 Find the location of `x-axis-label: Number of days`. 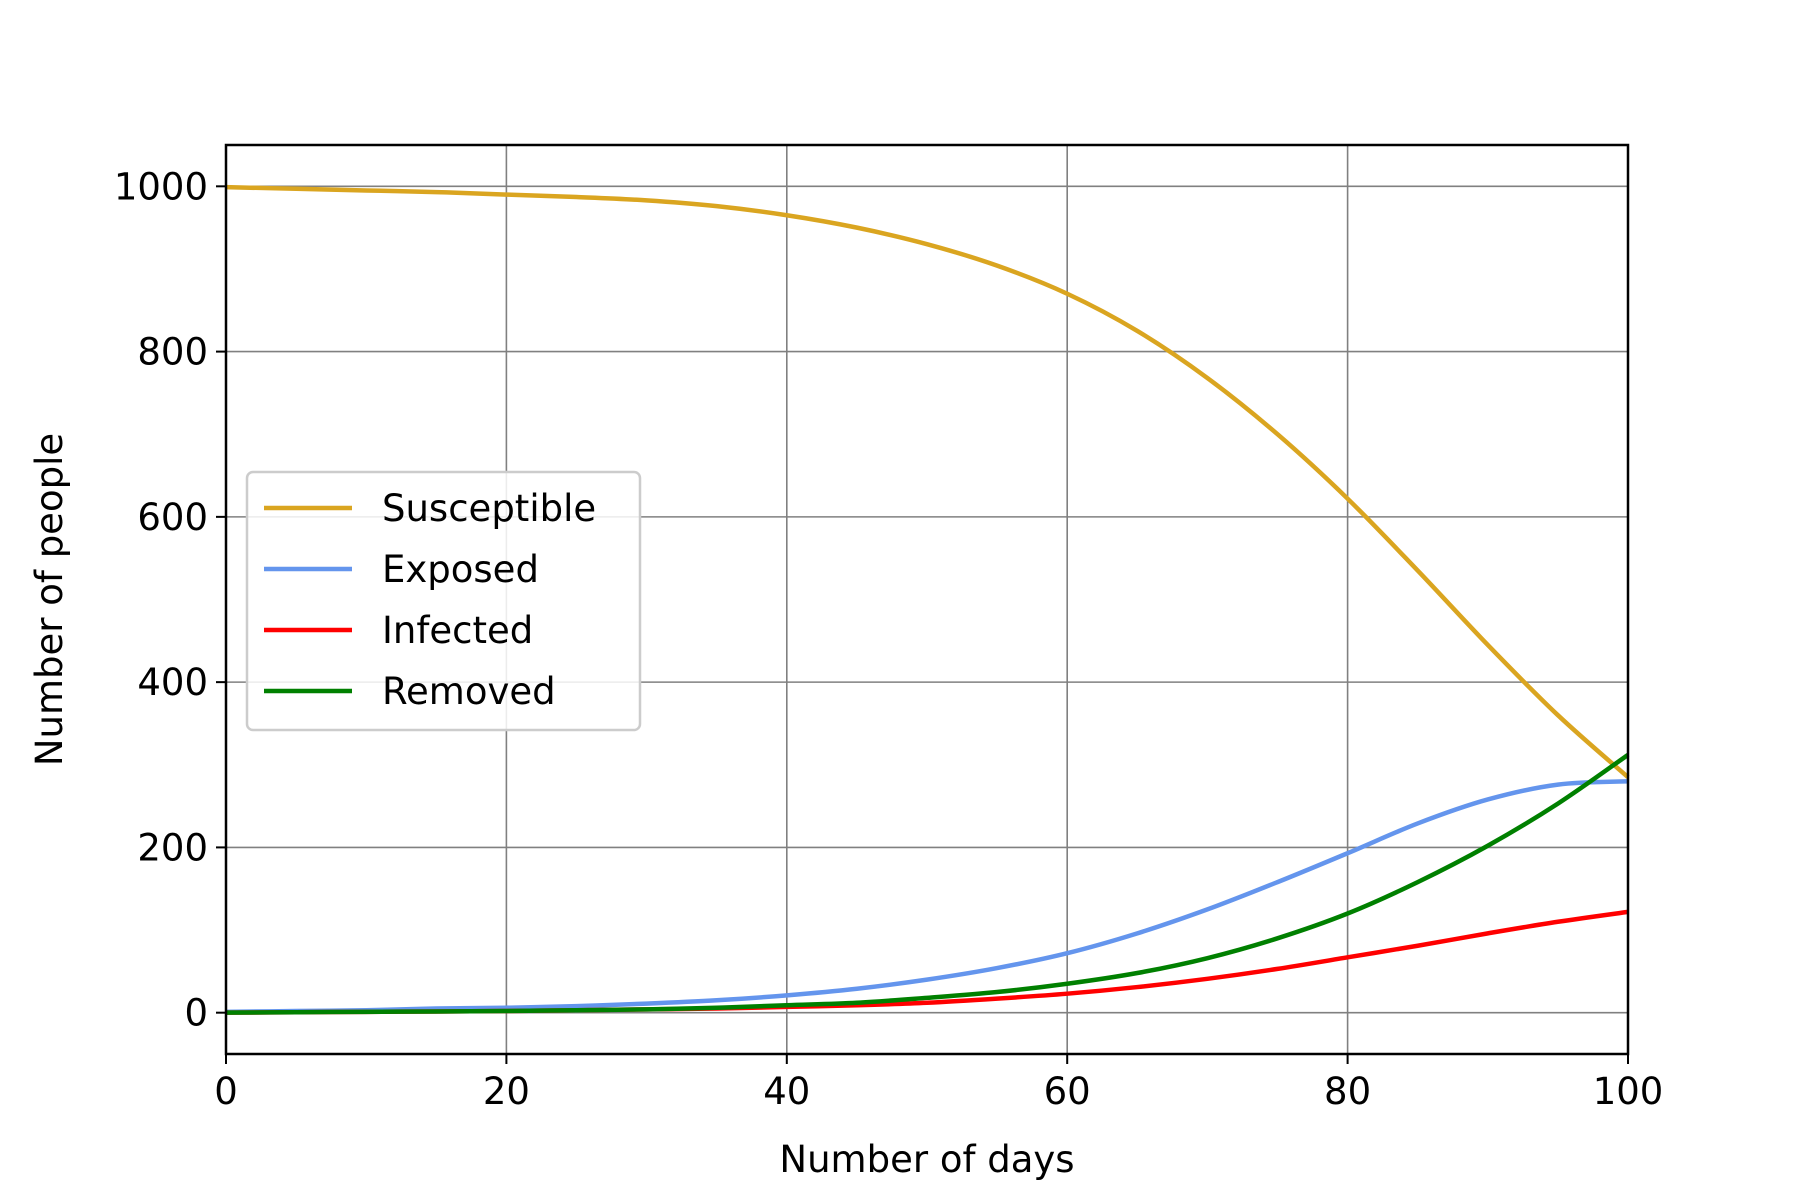

x-axis-label: Number of days is located at coordinates (926, 1159).